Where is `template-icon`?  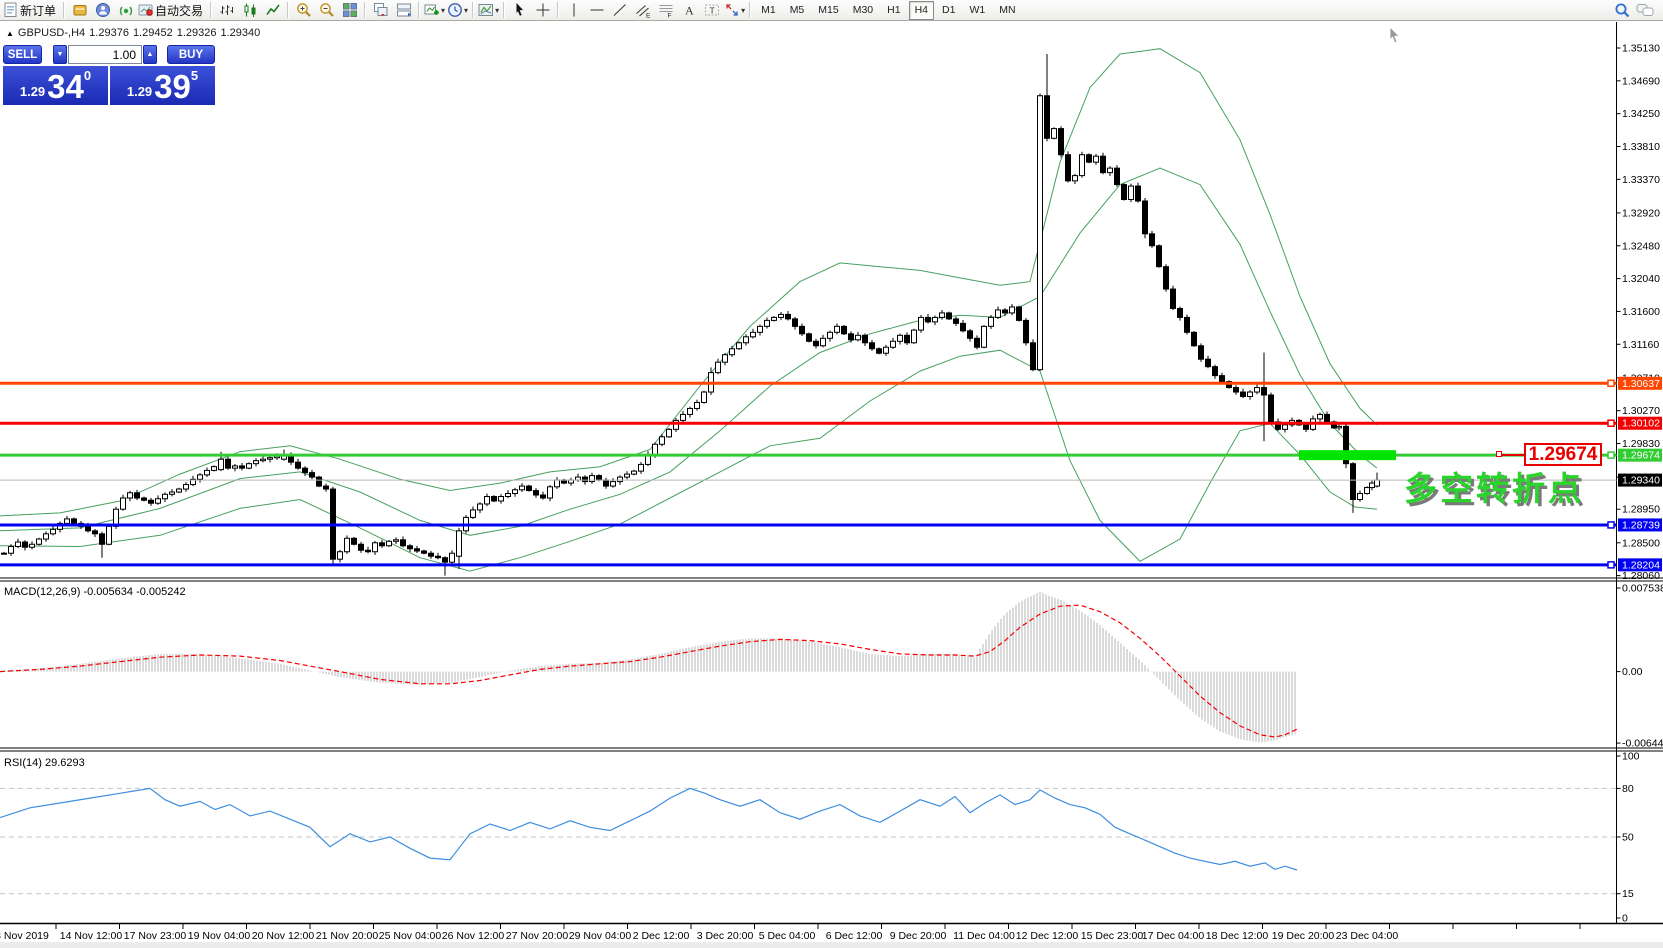 template-icon is located at coordinates (486, 10).